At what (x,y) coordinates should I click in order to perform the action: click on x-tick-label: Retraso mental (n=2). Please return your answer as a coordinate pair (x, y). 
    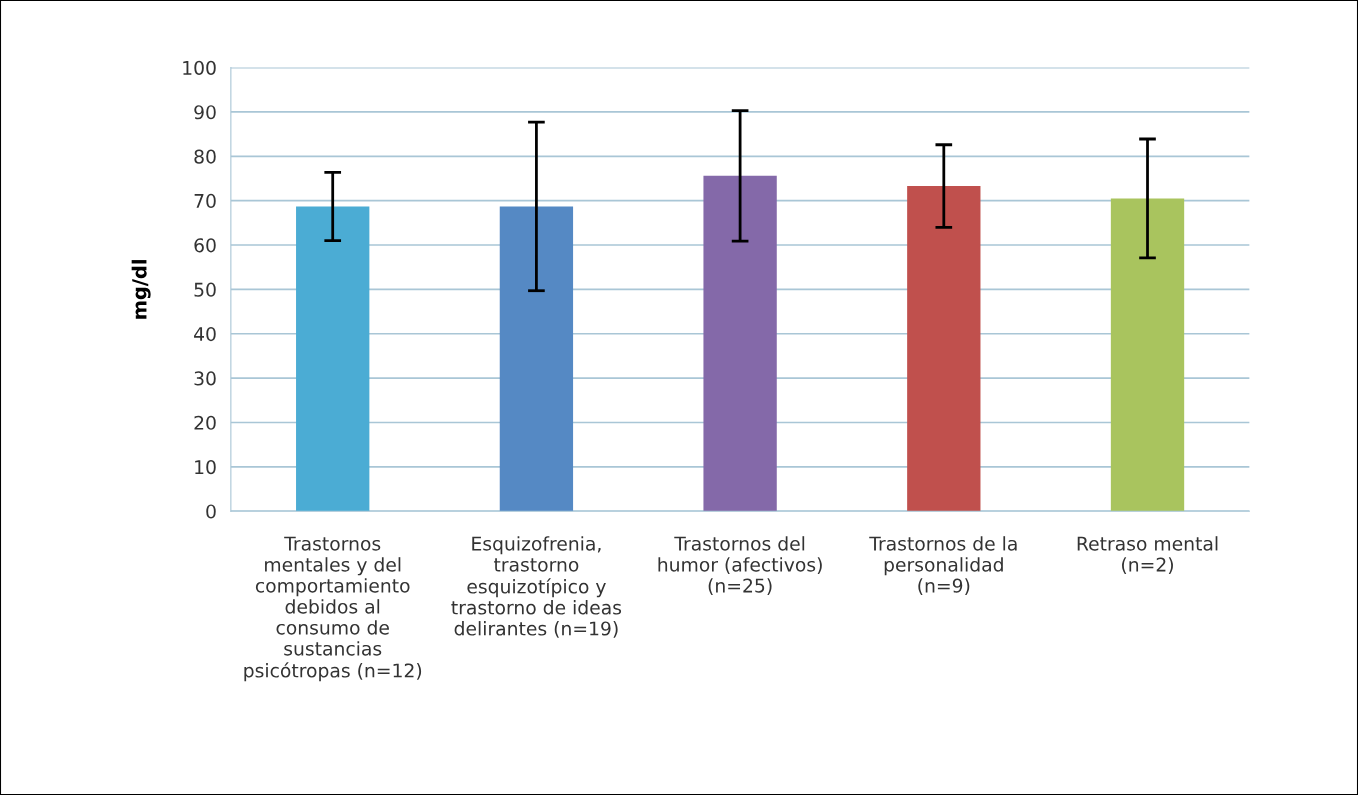
    Looking at the image, I should click on (1147, 555).